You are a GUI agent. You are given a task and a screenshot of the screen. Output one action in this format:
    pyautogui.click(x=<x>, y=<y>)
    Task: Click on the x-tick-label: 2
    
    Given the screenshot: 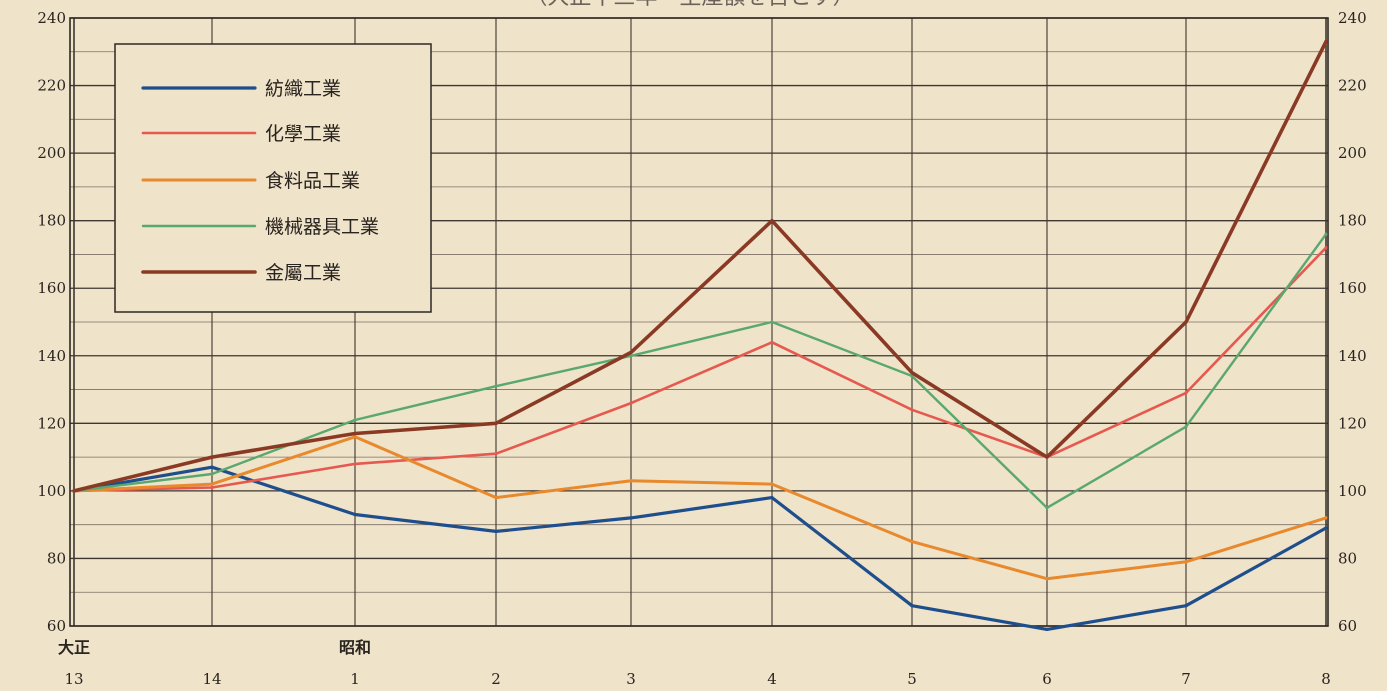 What is the action you would take?
    pyautogui.click(x=496, y=679)
    